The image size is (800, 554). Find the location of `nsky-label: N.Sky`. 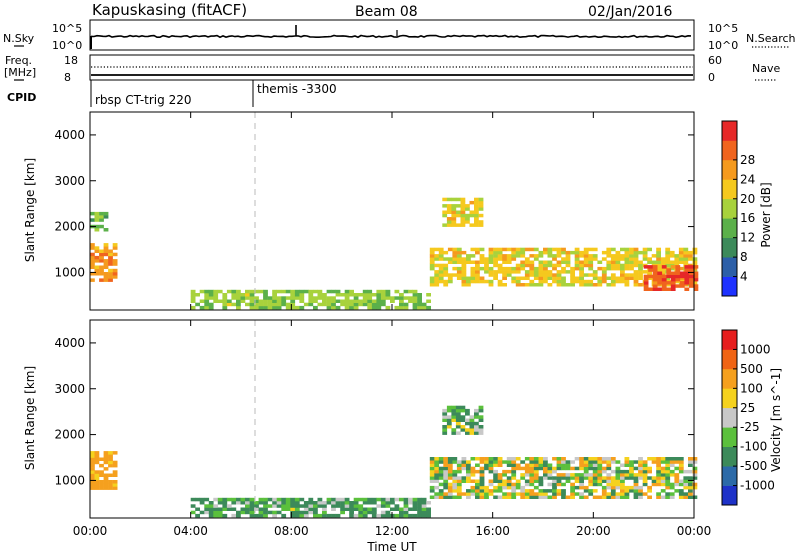

nsky-label: N.Sky is located at coordinates (19, 38).